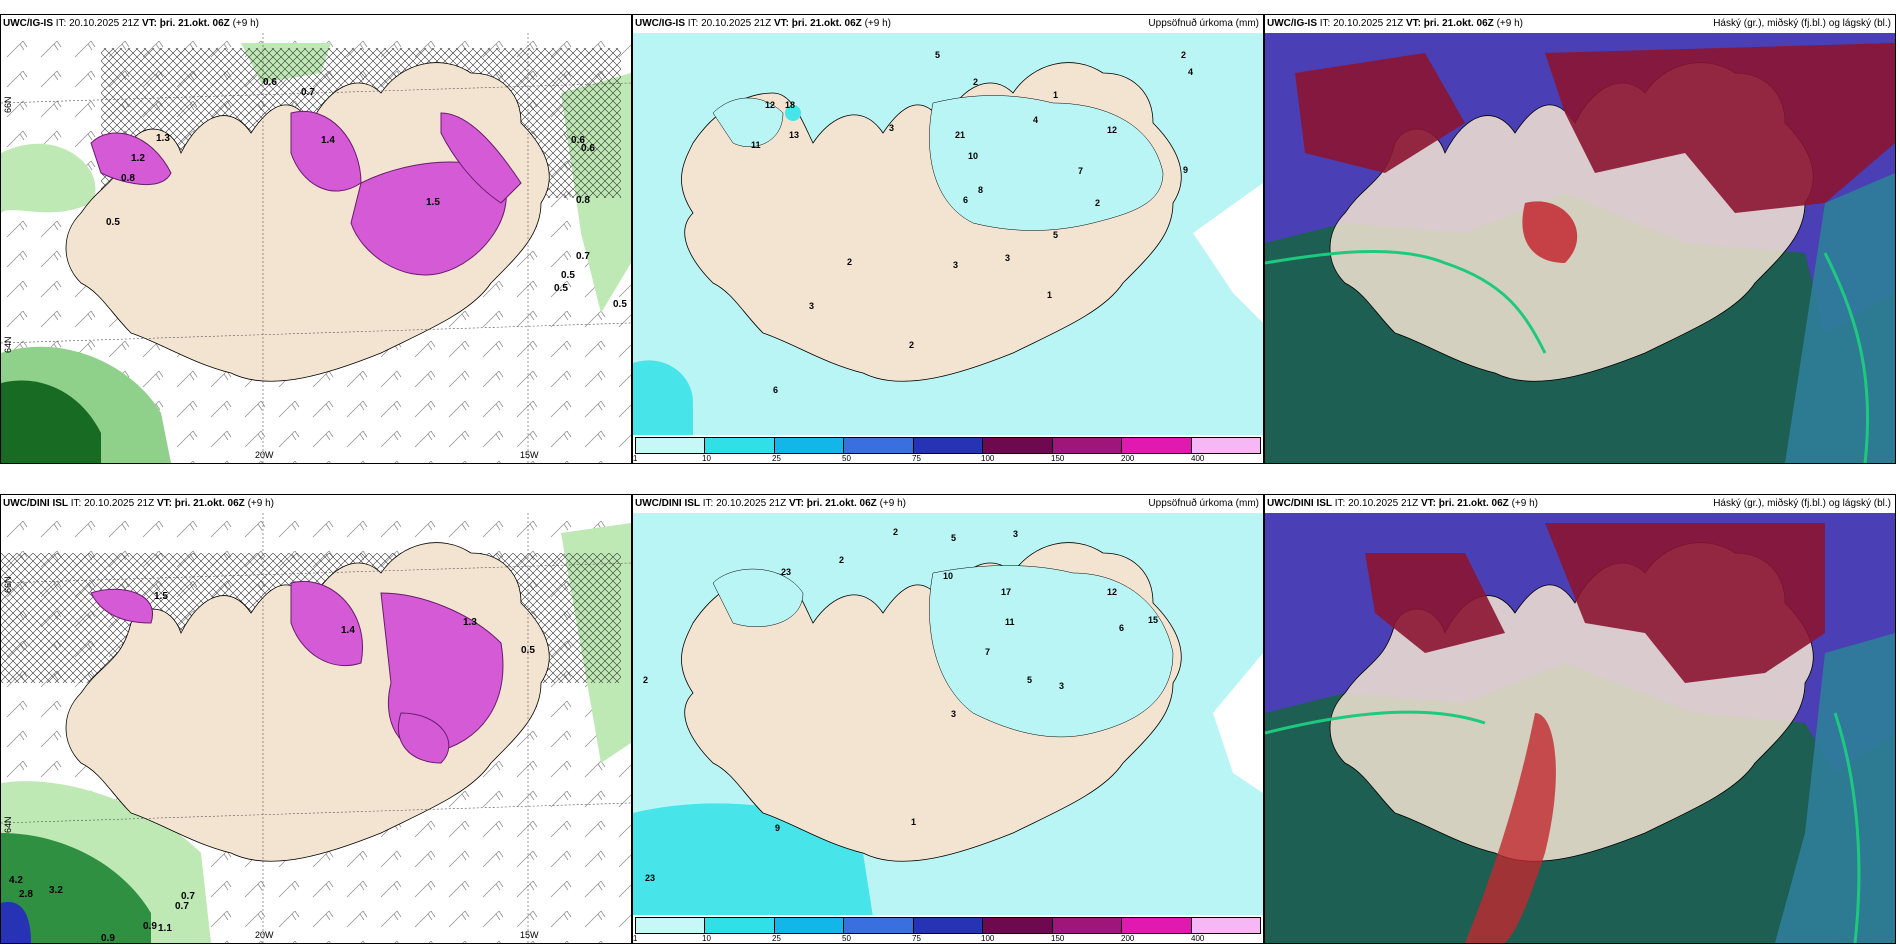  What do you see at coordinates (1380, 113) in the screenshot?
I see `cloud-high-area` at bounding box center [1380, 113].